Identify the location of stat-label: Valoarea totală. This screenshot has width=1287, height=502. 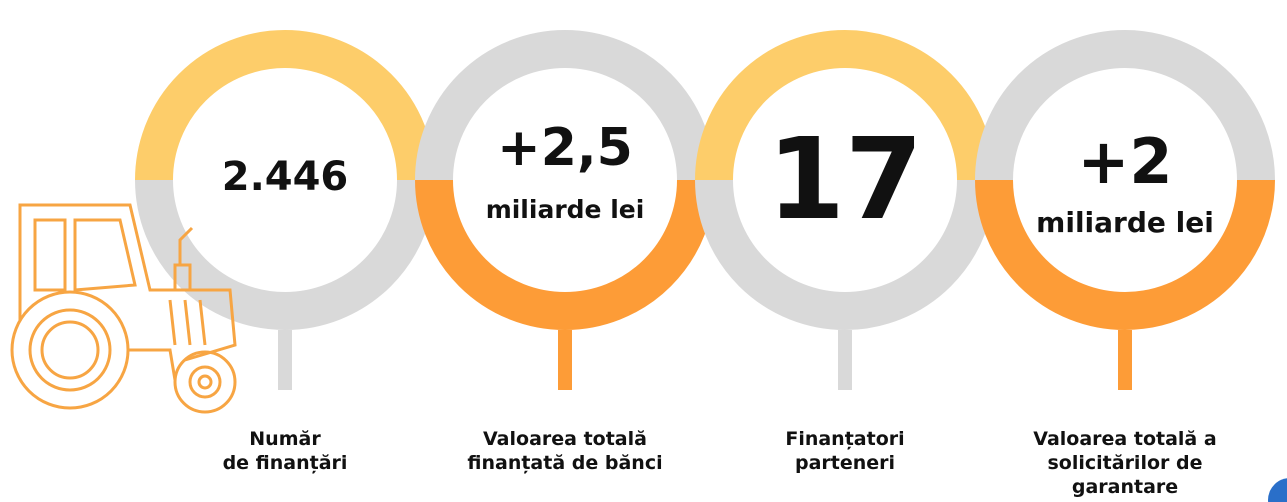
(565, 439).